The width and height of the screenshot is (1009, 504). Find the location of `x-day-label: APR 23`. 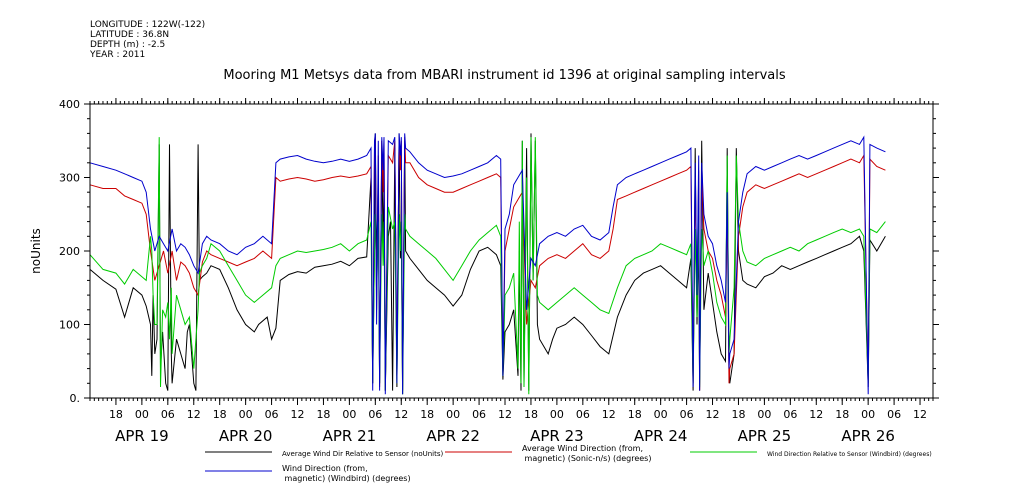

x-day-label: APR 23 is located at coordinates (557, 436).